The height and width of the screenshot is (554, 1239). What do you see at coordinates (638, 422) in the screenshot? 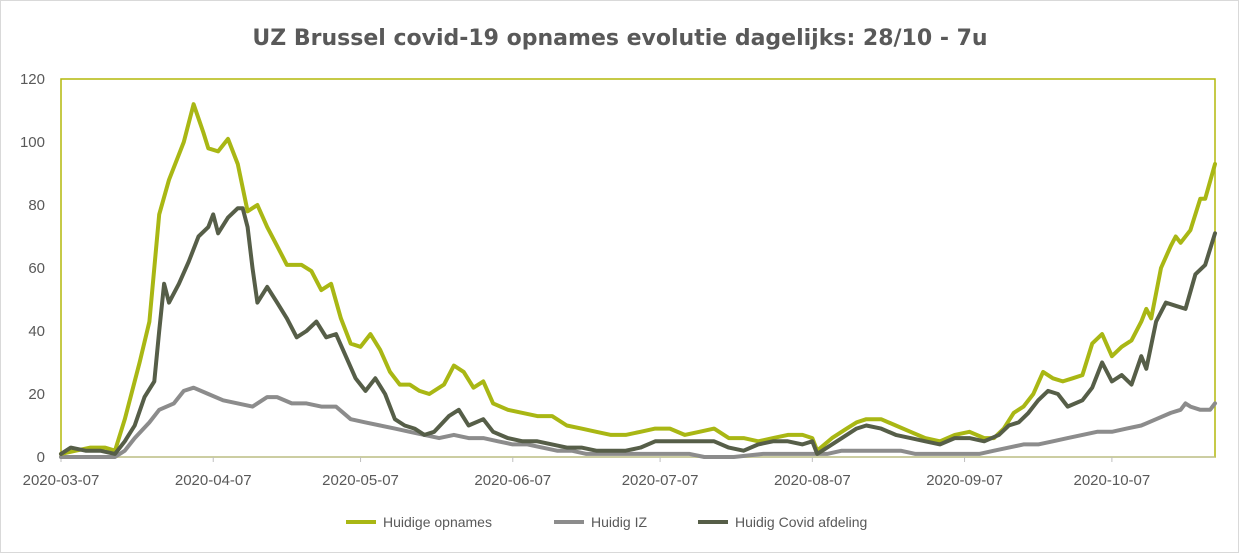
I see `series-line-iz` at bounding box center [638, 422].